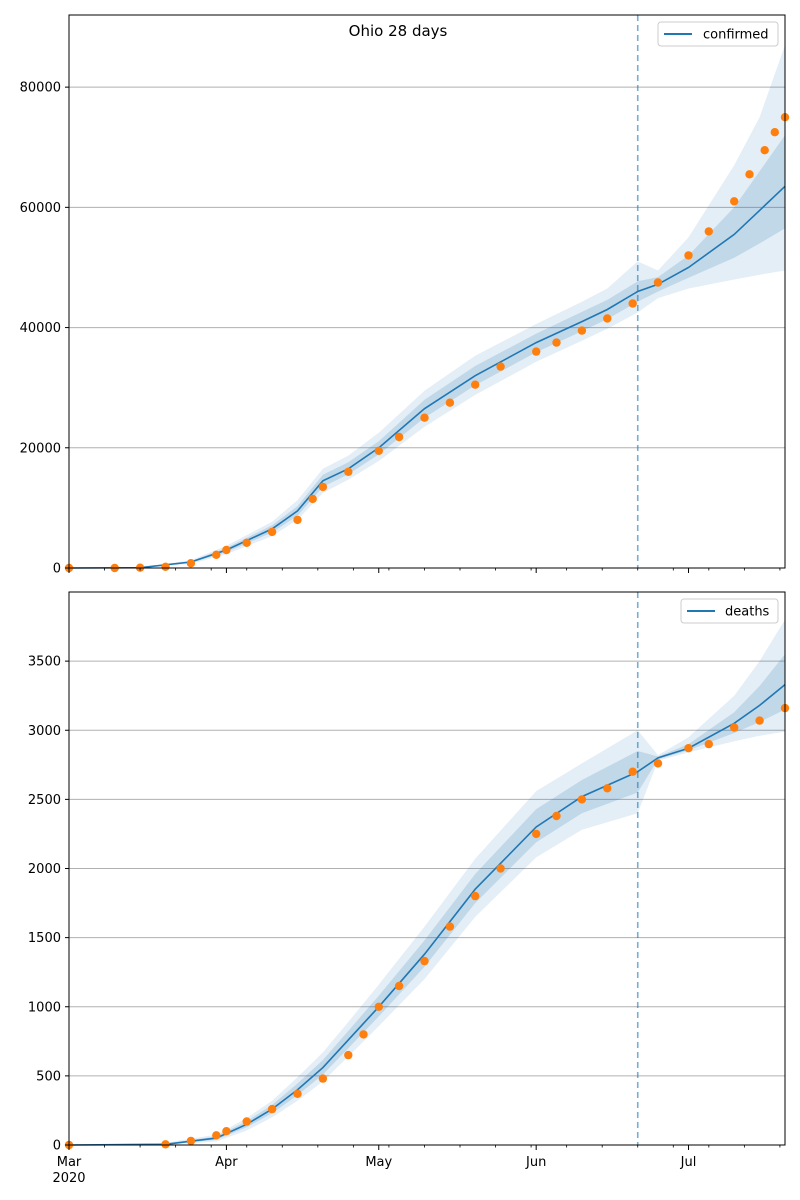 The width and height of the screenshot is (800, 1200). Describe the element at coordinates (40, 448) in the screenshot. I see `confirmed-y-tick-label: 20000` at that location.